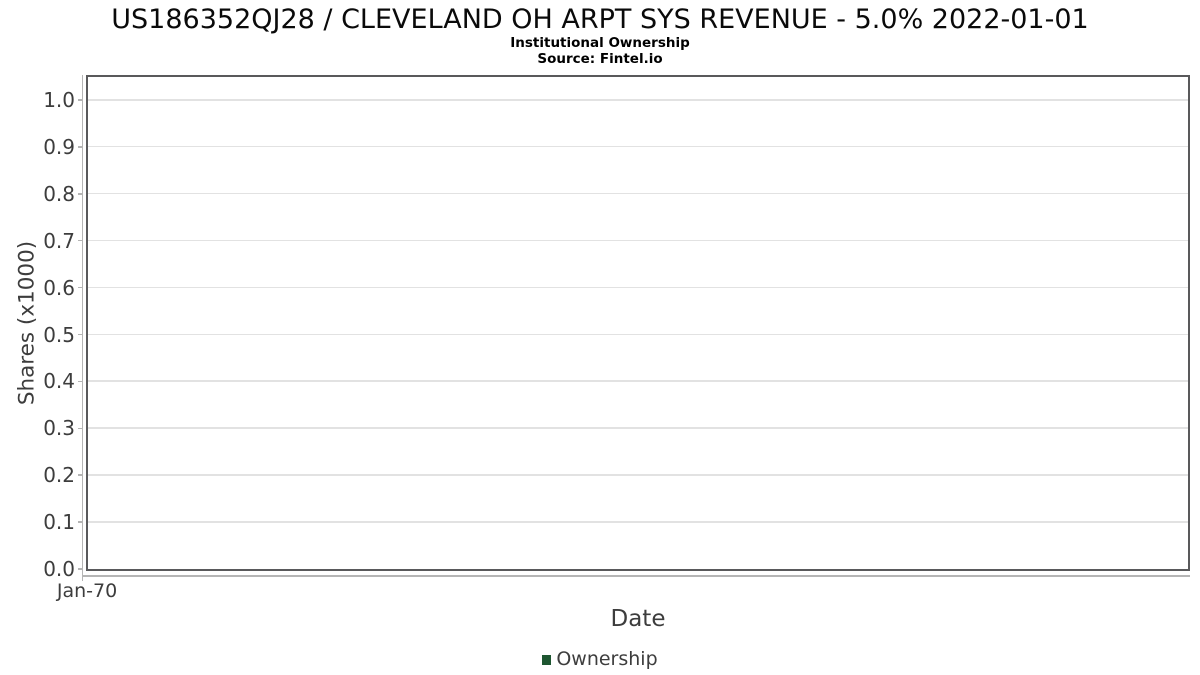  What do you see at coordinates (59, 287) in the screenshot?
I see `y-tick-label-0.6: 0.6` at bounding box center [59, 287].